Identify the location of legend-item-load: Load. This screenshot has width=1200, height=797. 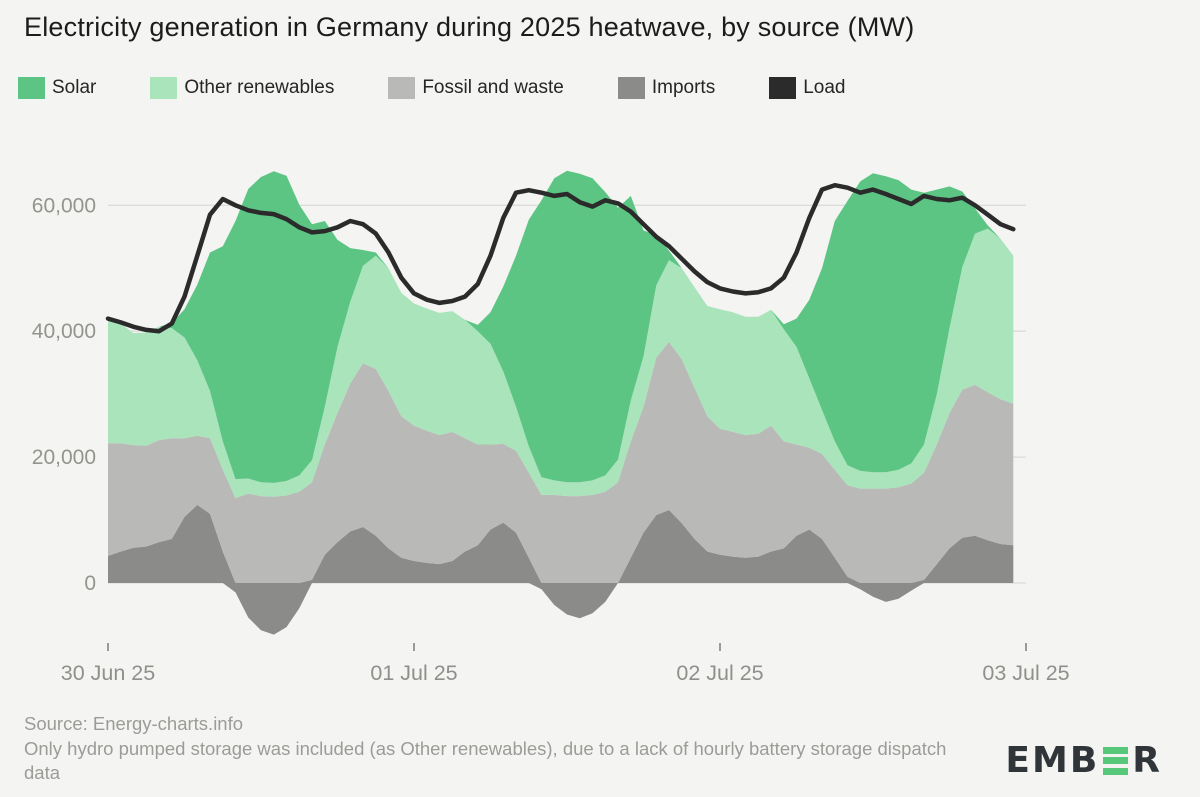
(807, 88).